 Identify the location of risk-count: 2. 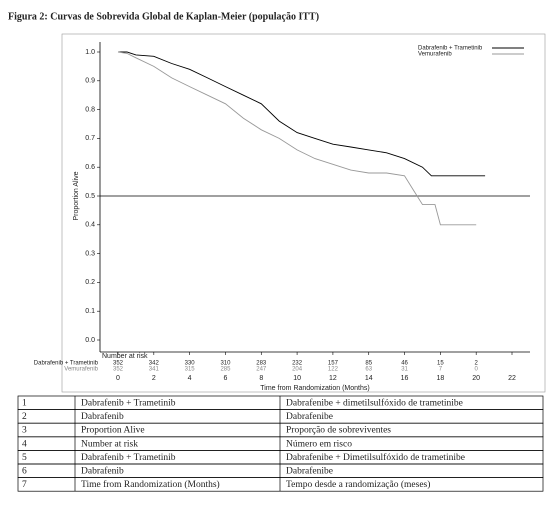
(477, 364).